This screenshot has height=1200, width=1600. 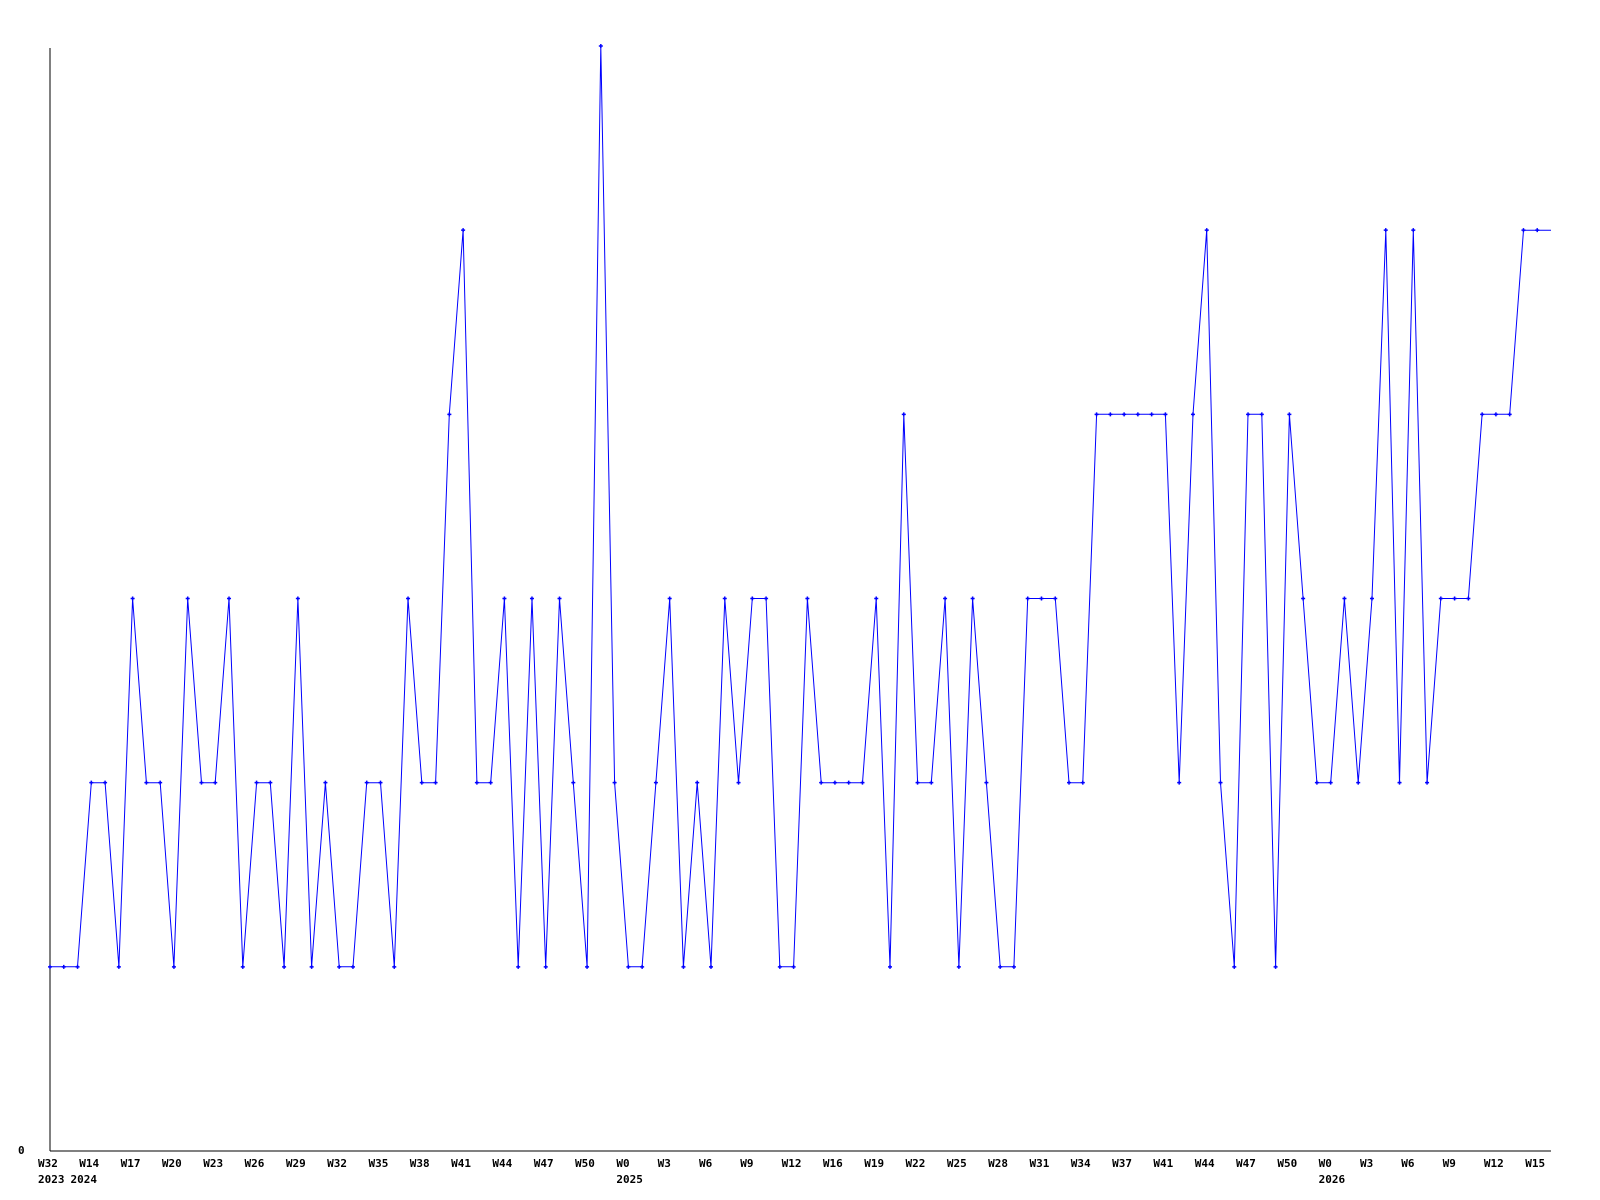 I want to click on x-tick-label: W15, so click(x=1535, y=1163).